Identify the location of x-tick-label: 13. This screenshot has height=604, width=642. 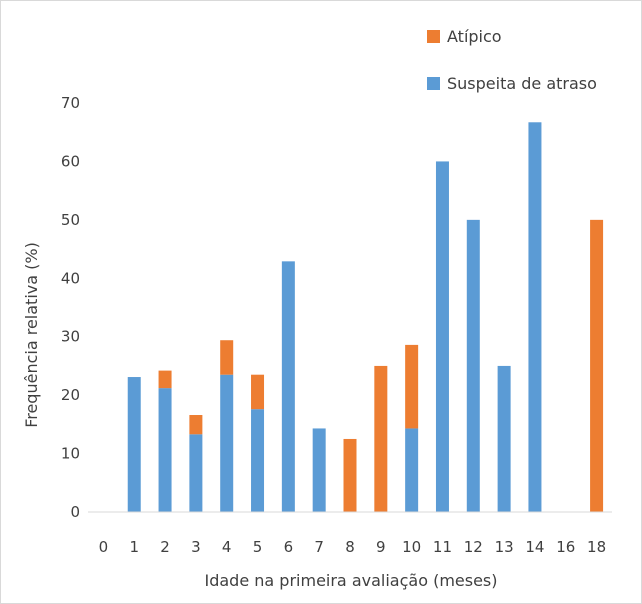
(504, 547).